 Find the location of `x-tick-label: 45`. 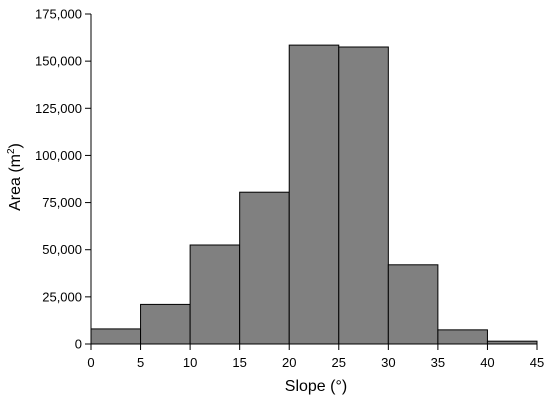

x-tick-label: 45 is located at coordinates (537, 362).